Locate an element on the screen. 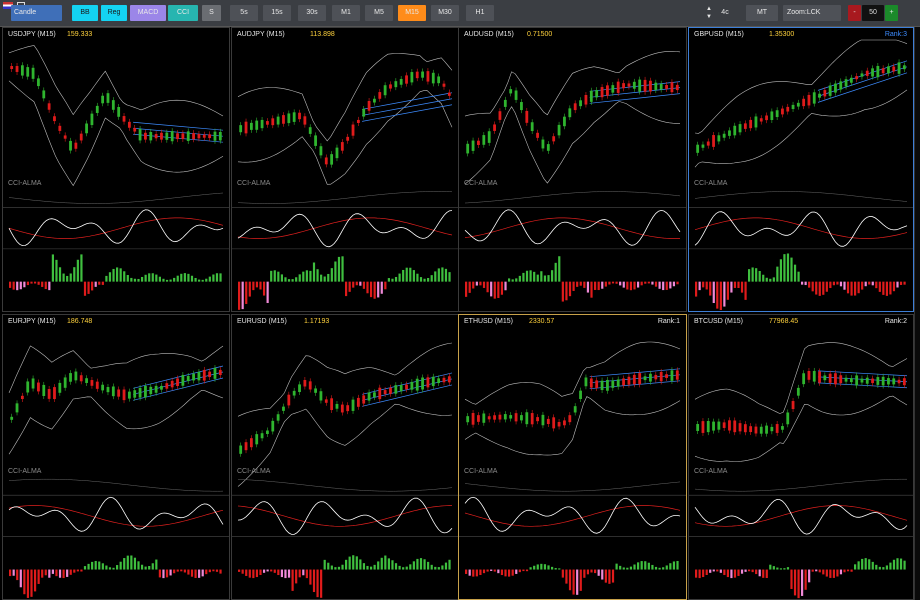 The width and height of the screenshot is (920, 600). zoom-lock-button: Zoom:LCK is located at coordinates (812, 13).